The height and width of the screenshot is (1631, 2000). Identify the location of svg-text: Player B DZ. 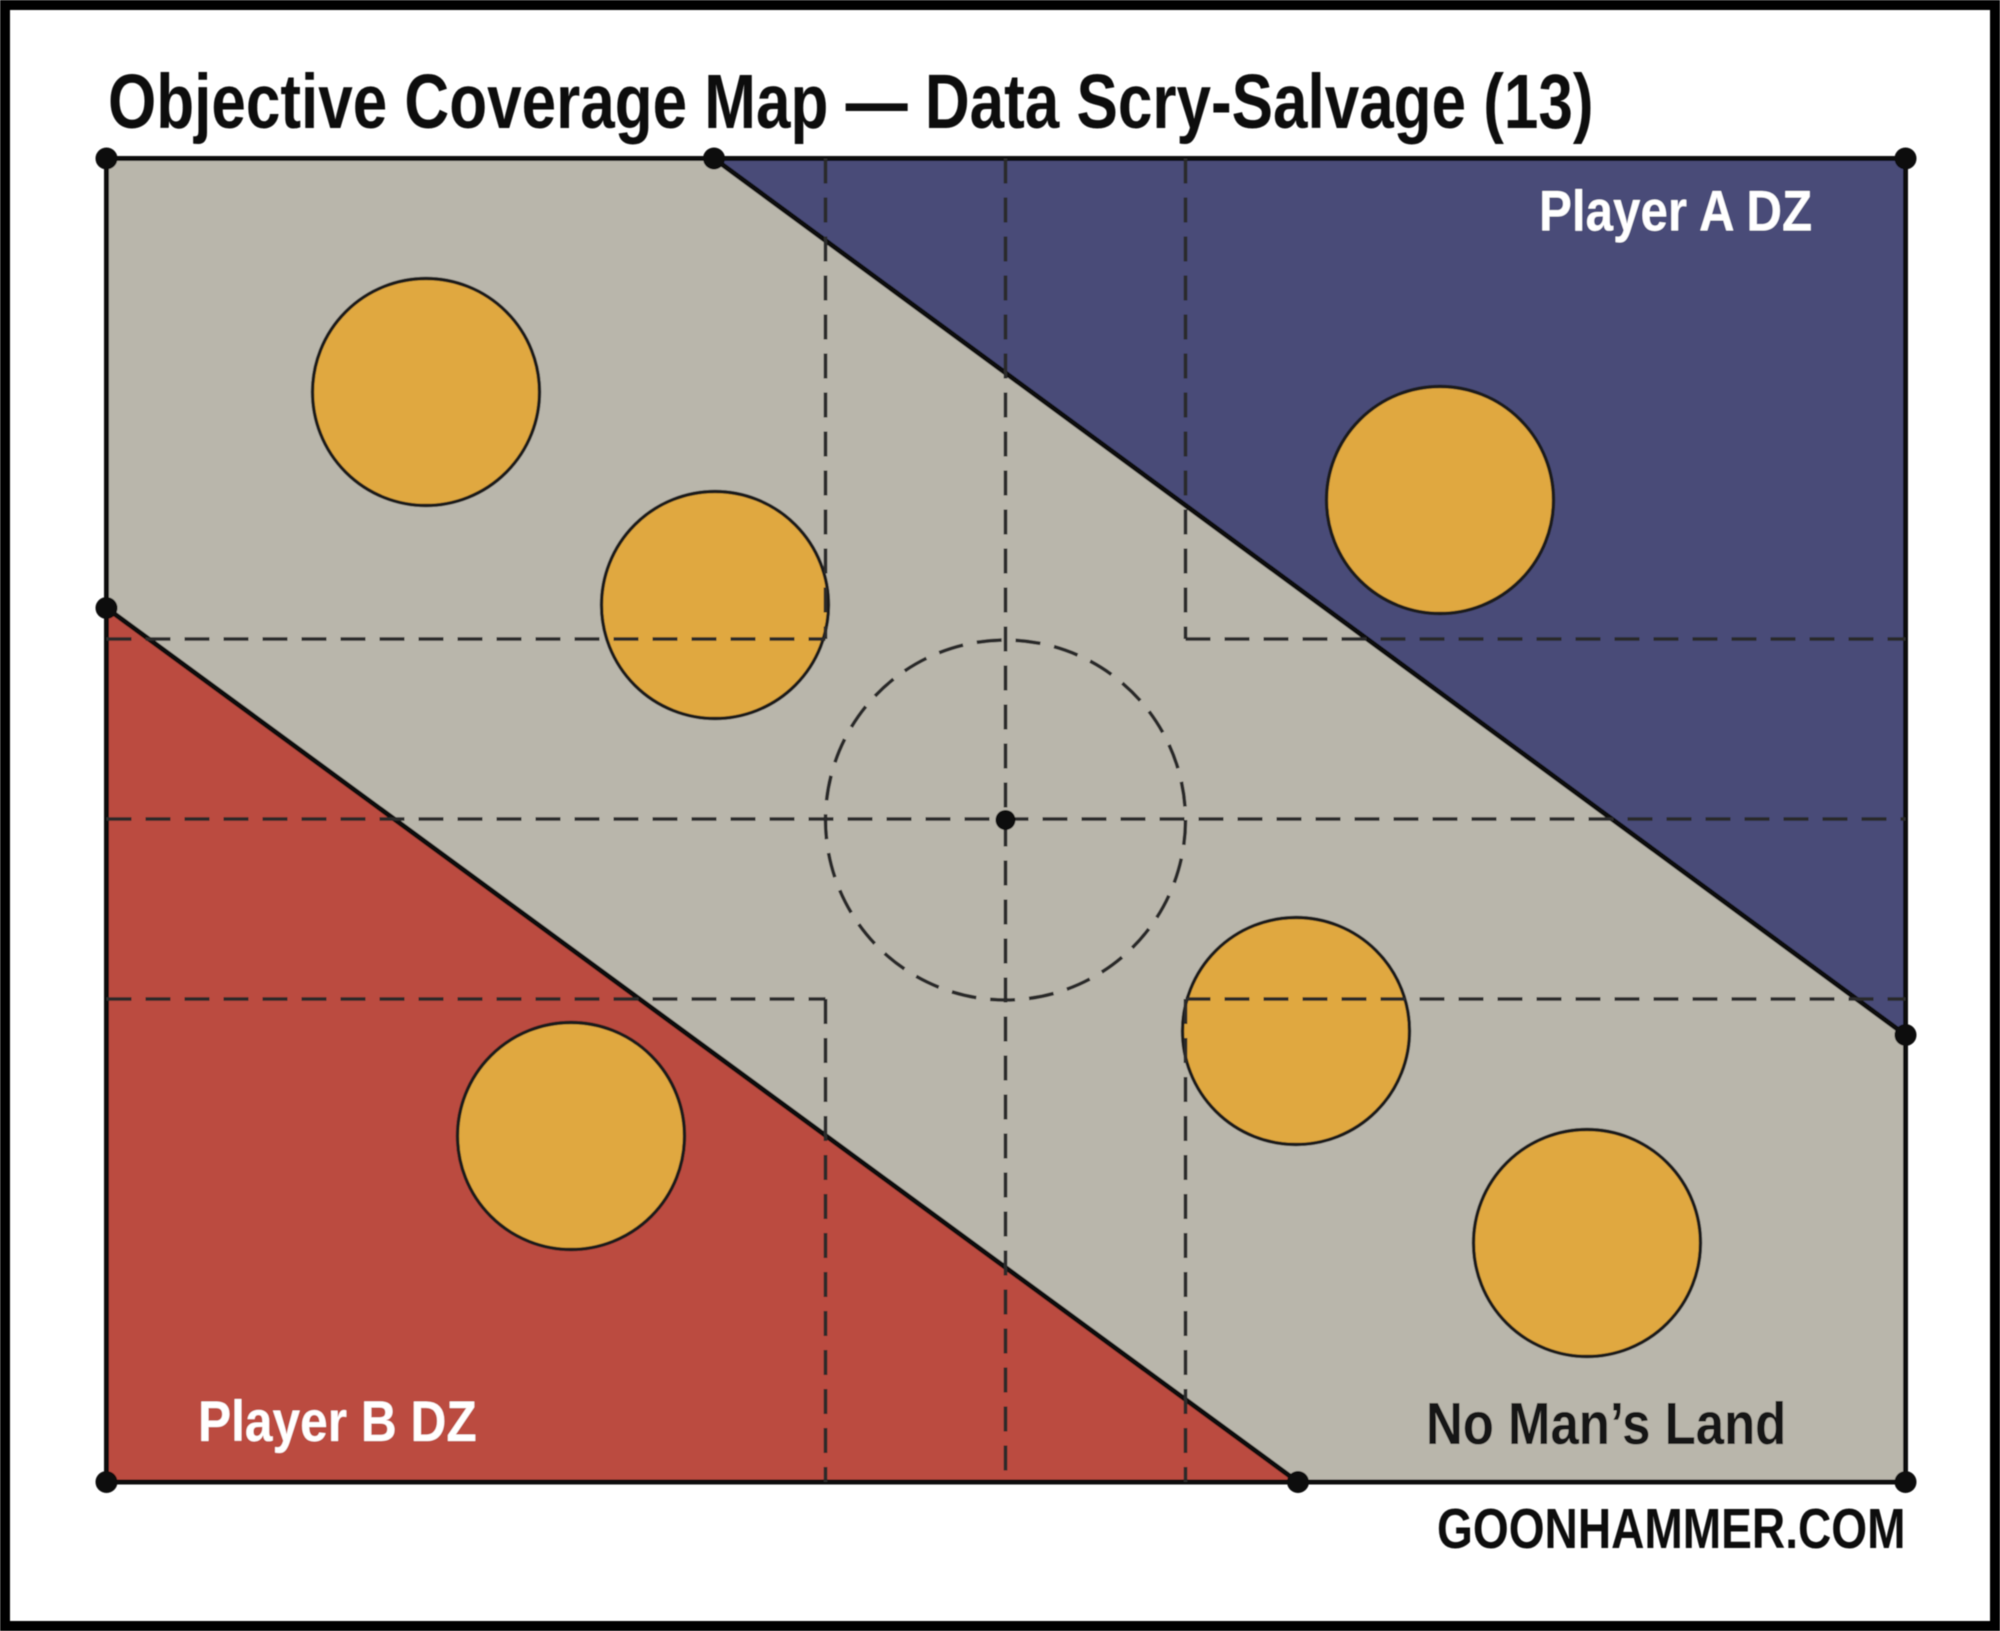
(337, 1422).